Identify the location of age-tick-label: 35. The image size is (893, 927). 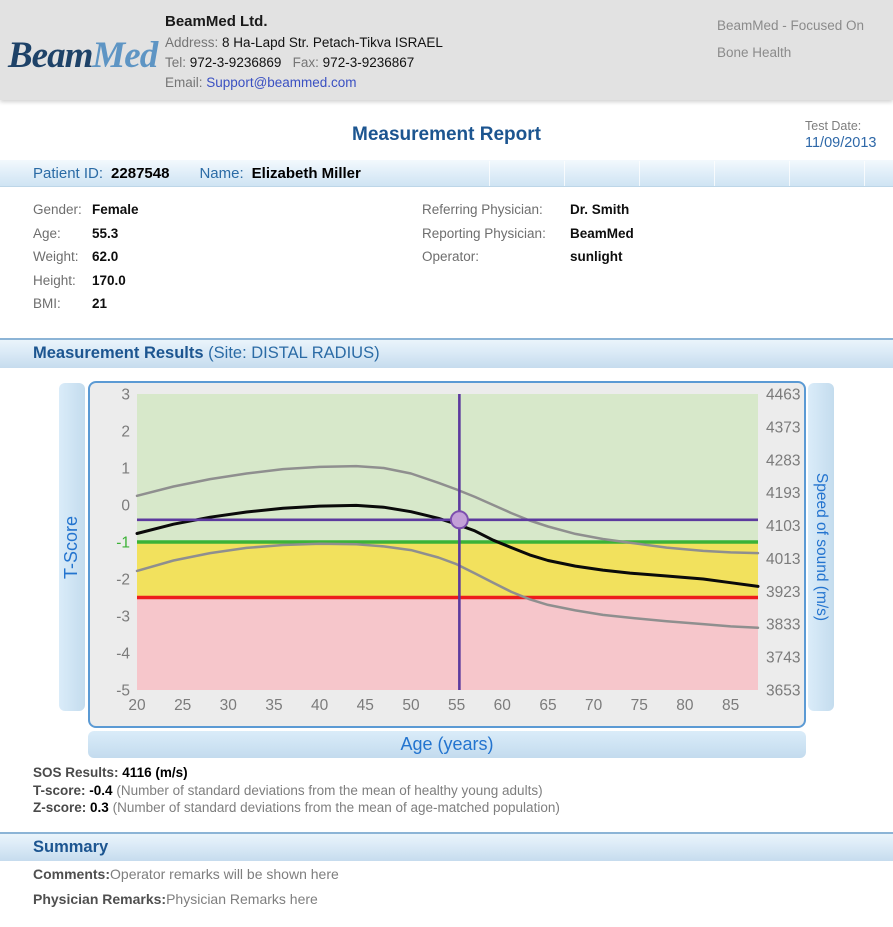
(273, 705).